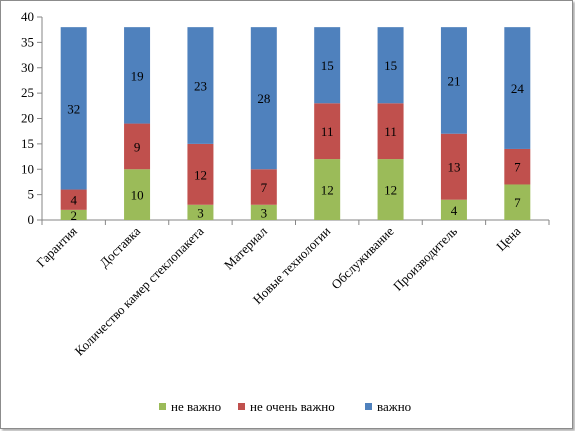  What do you see at coordinates (508, 238) in the screenshot?
I see `x-category-label: Цена` at bounding box center [508, 238].